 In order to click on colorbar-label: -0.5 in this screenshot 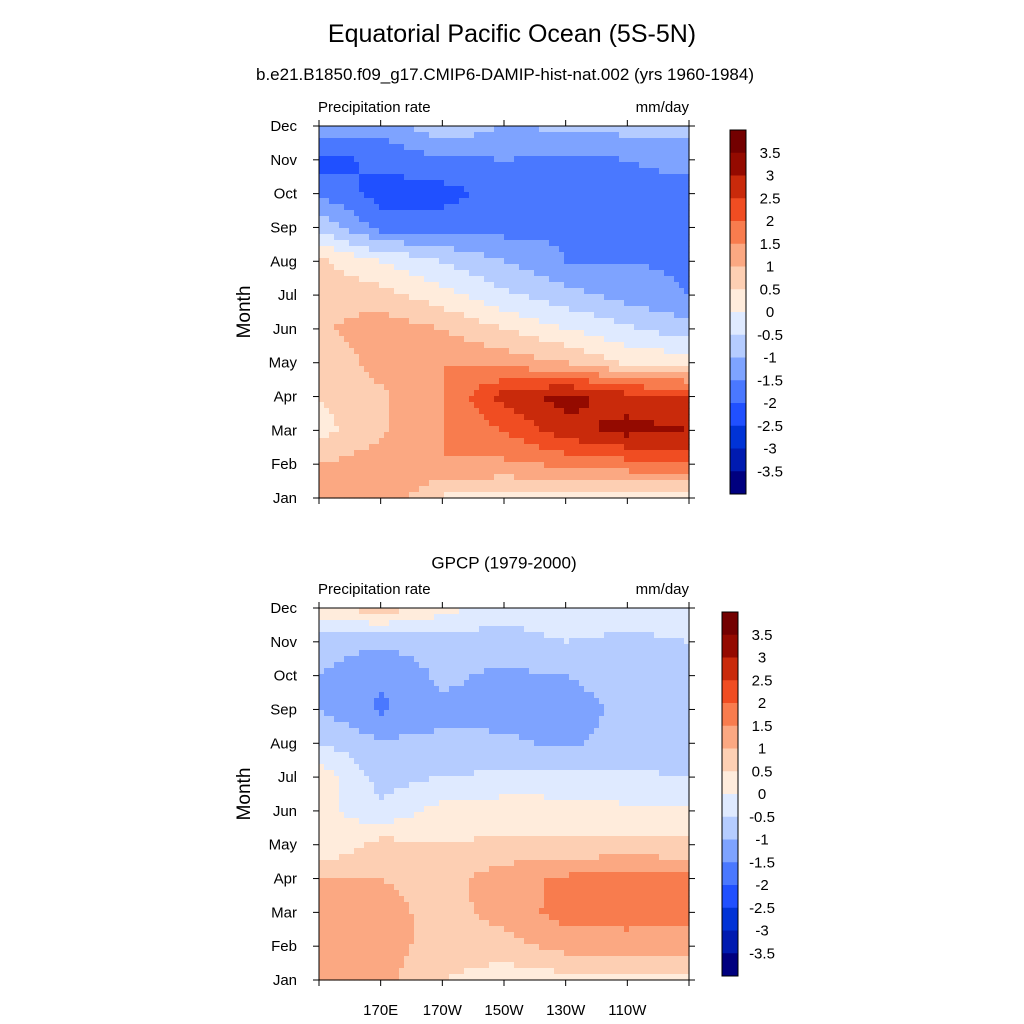, I will do `click(770, 335)`.